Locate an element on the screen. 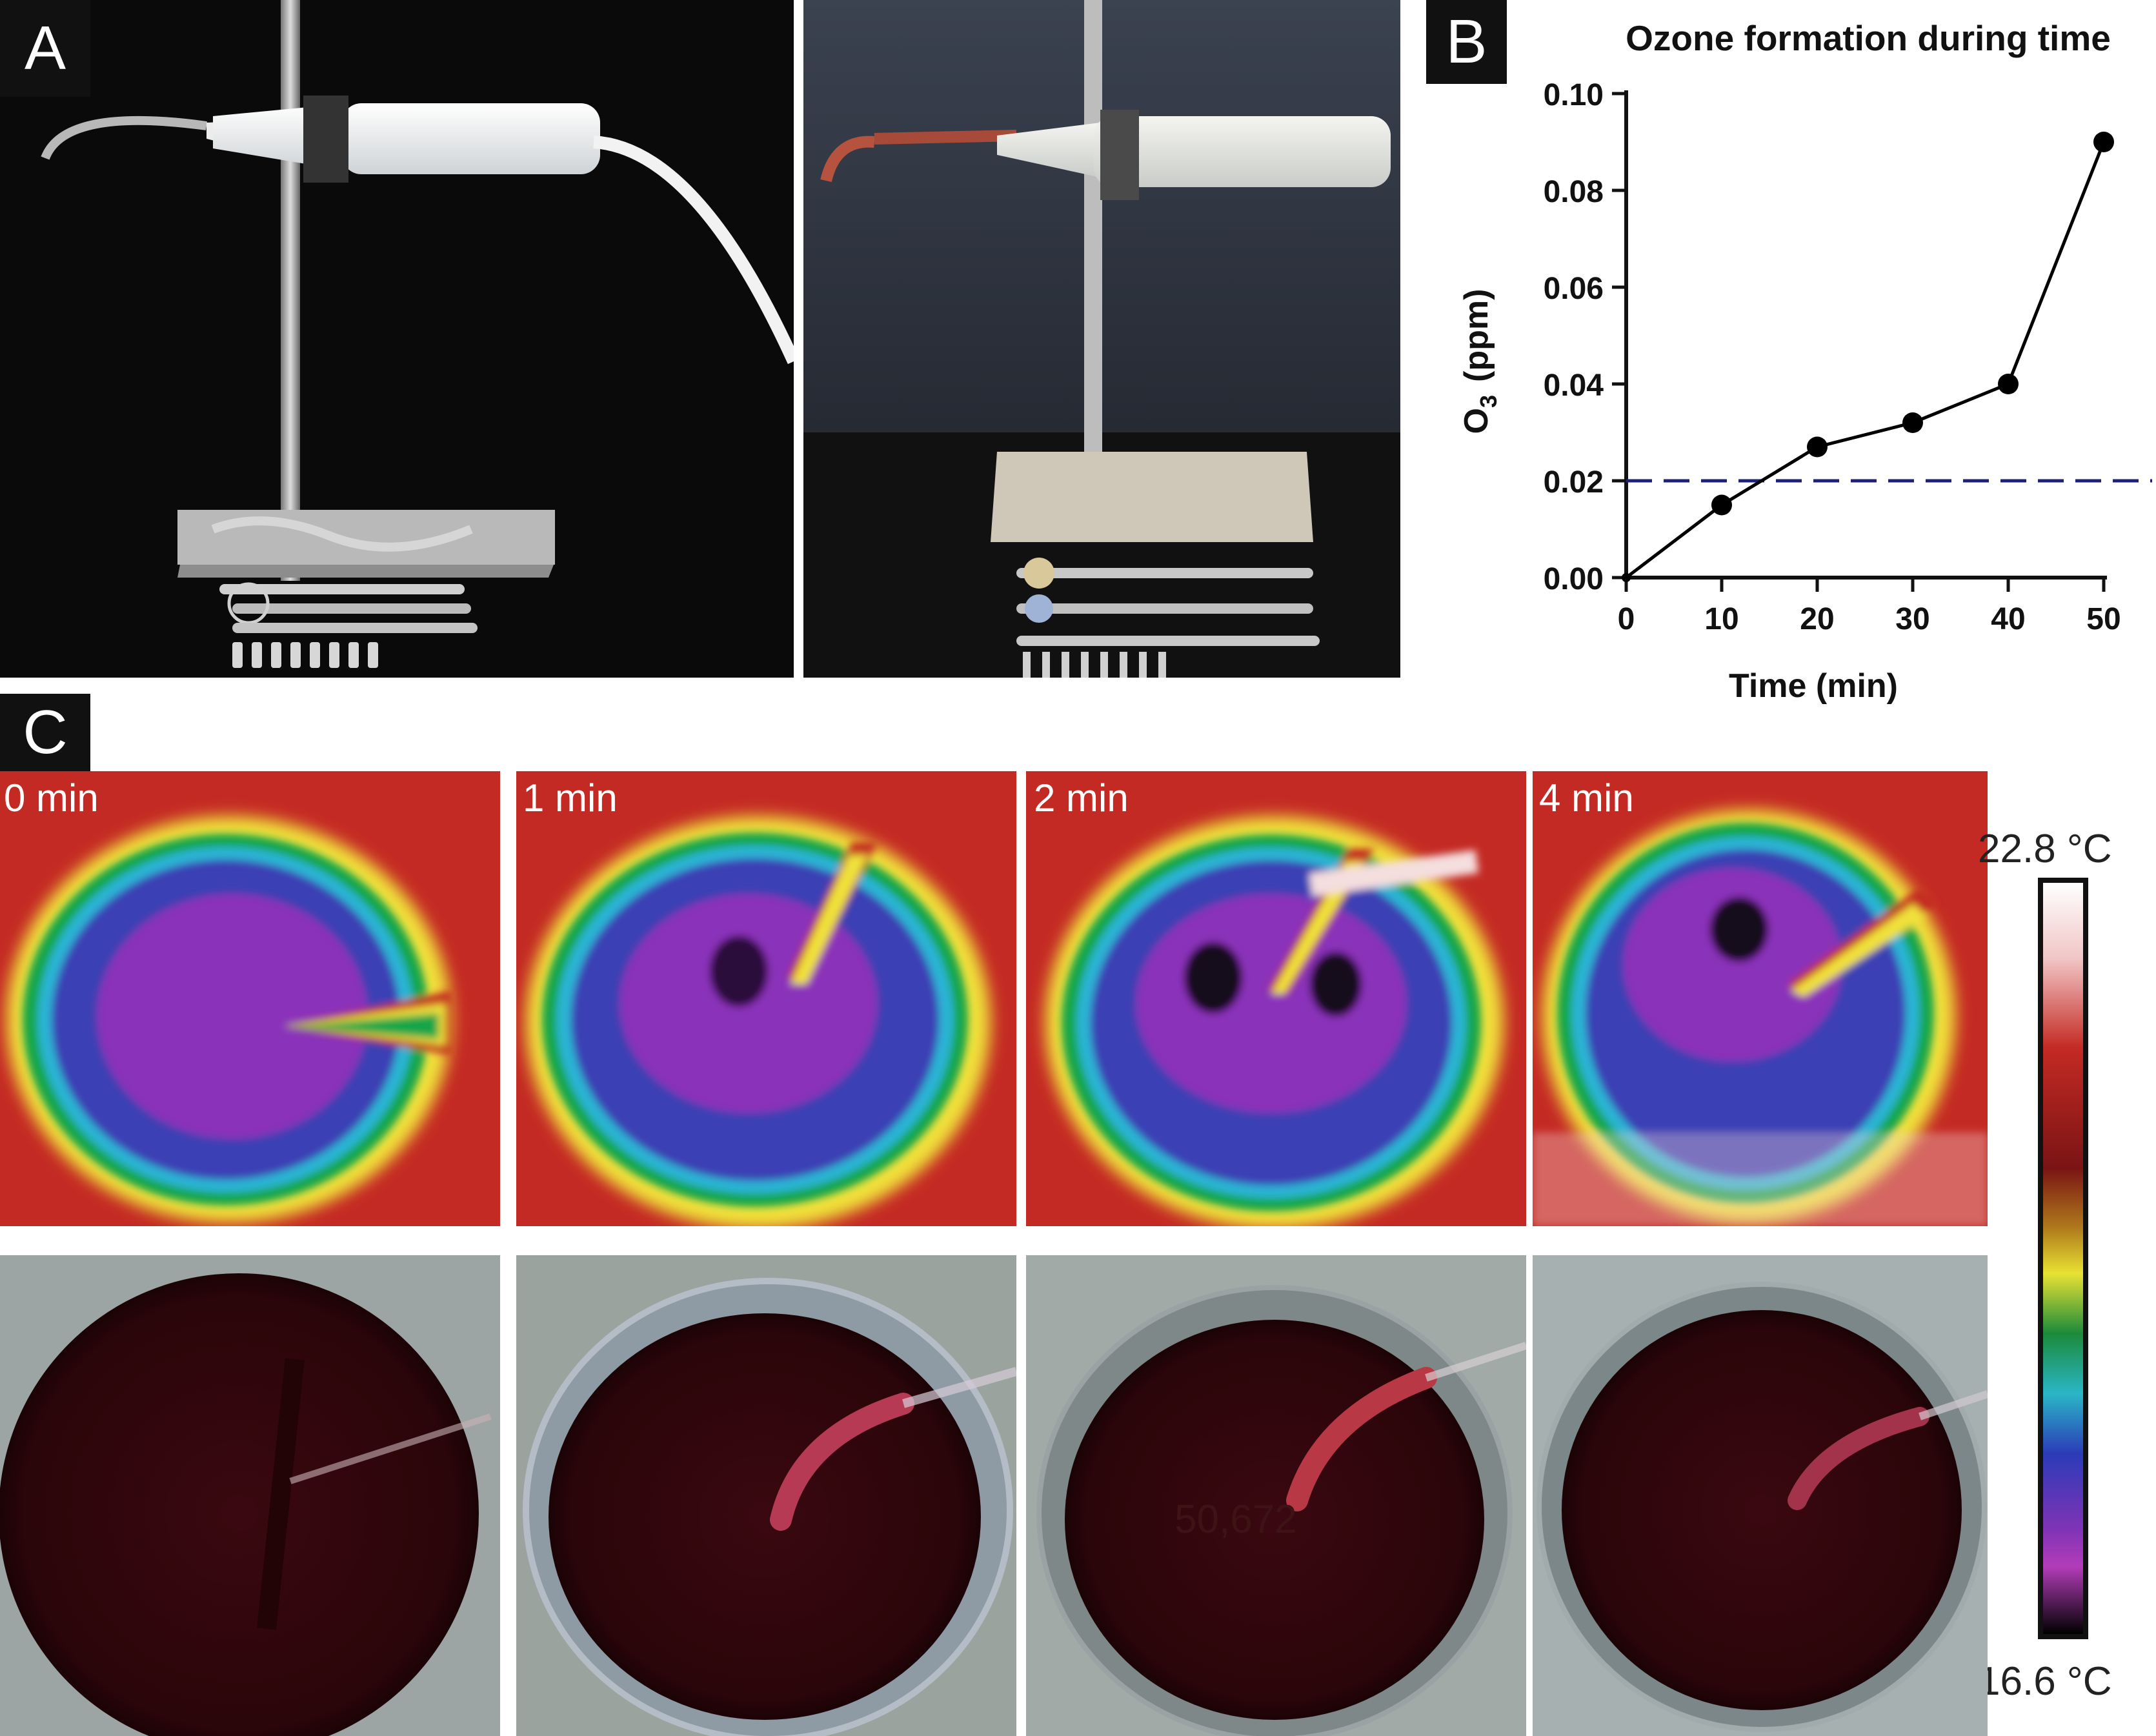  thermal-time-label: 2 min is located at coordinates (1082, 798).